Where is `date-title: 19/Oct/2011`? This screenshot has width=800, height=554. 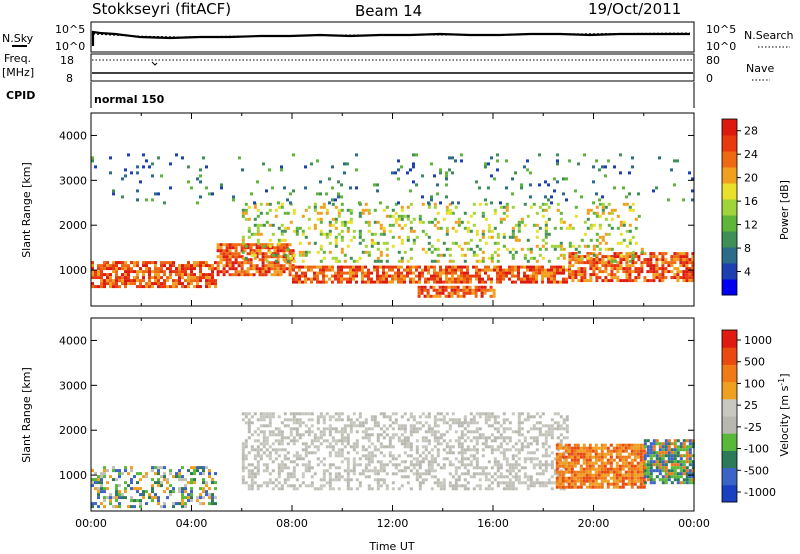
date-title: 19/Oct/2011 is located at coordinates (634, 9).